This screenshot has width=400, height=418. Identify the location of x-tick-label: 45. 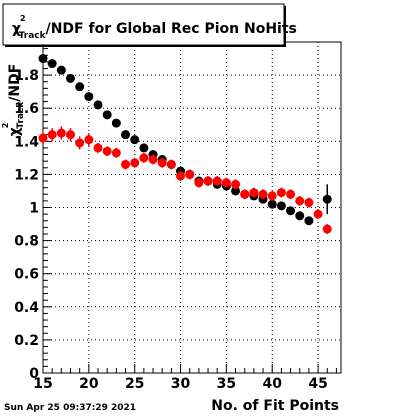
(317, 384).